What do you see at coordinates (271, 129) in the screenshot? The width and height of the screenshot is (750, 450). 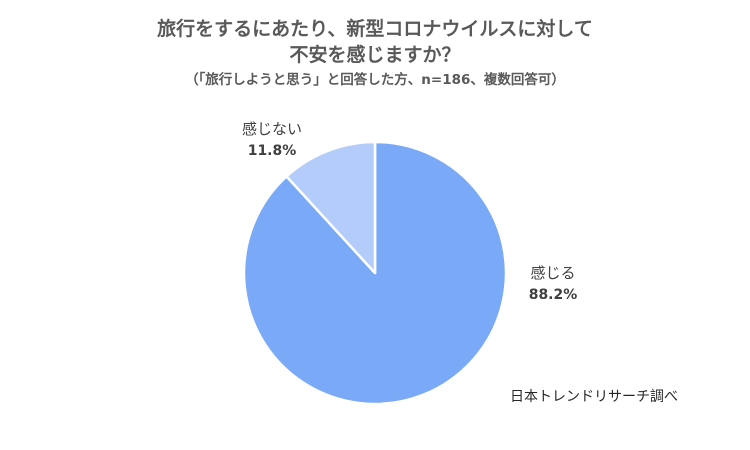 I see `slice-label-name: 感じない` at bounding box center [271, 129].